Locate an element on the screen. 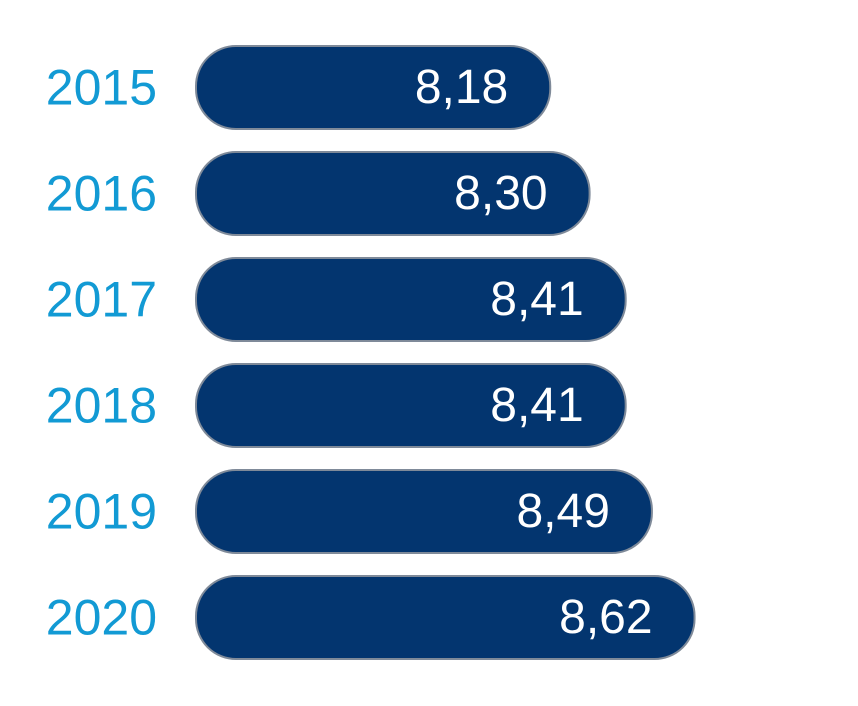  value-label-2018: 8,41 is located at coordinates (536, 405).